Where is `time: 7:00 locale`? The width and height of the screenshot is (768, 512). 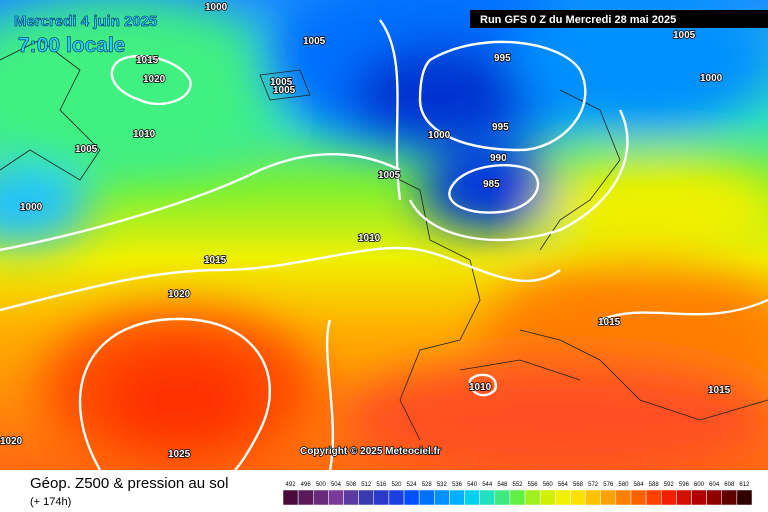 time: 7:00 locale is located at coordinates (71, 45).